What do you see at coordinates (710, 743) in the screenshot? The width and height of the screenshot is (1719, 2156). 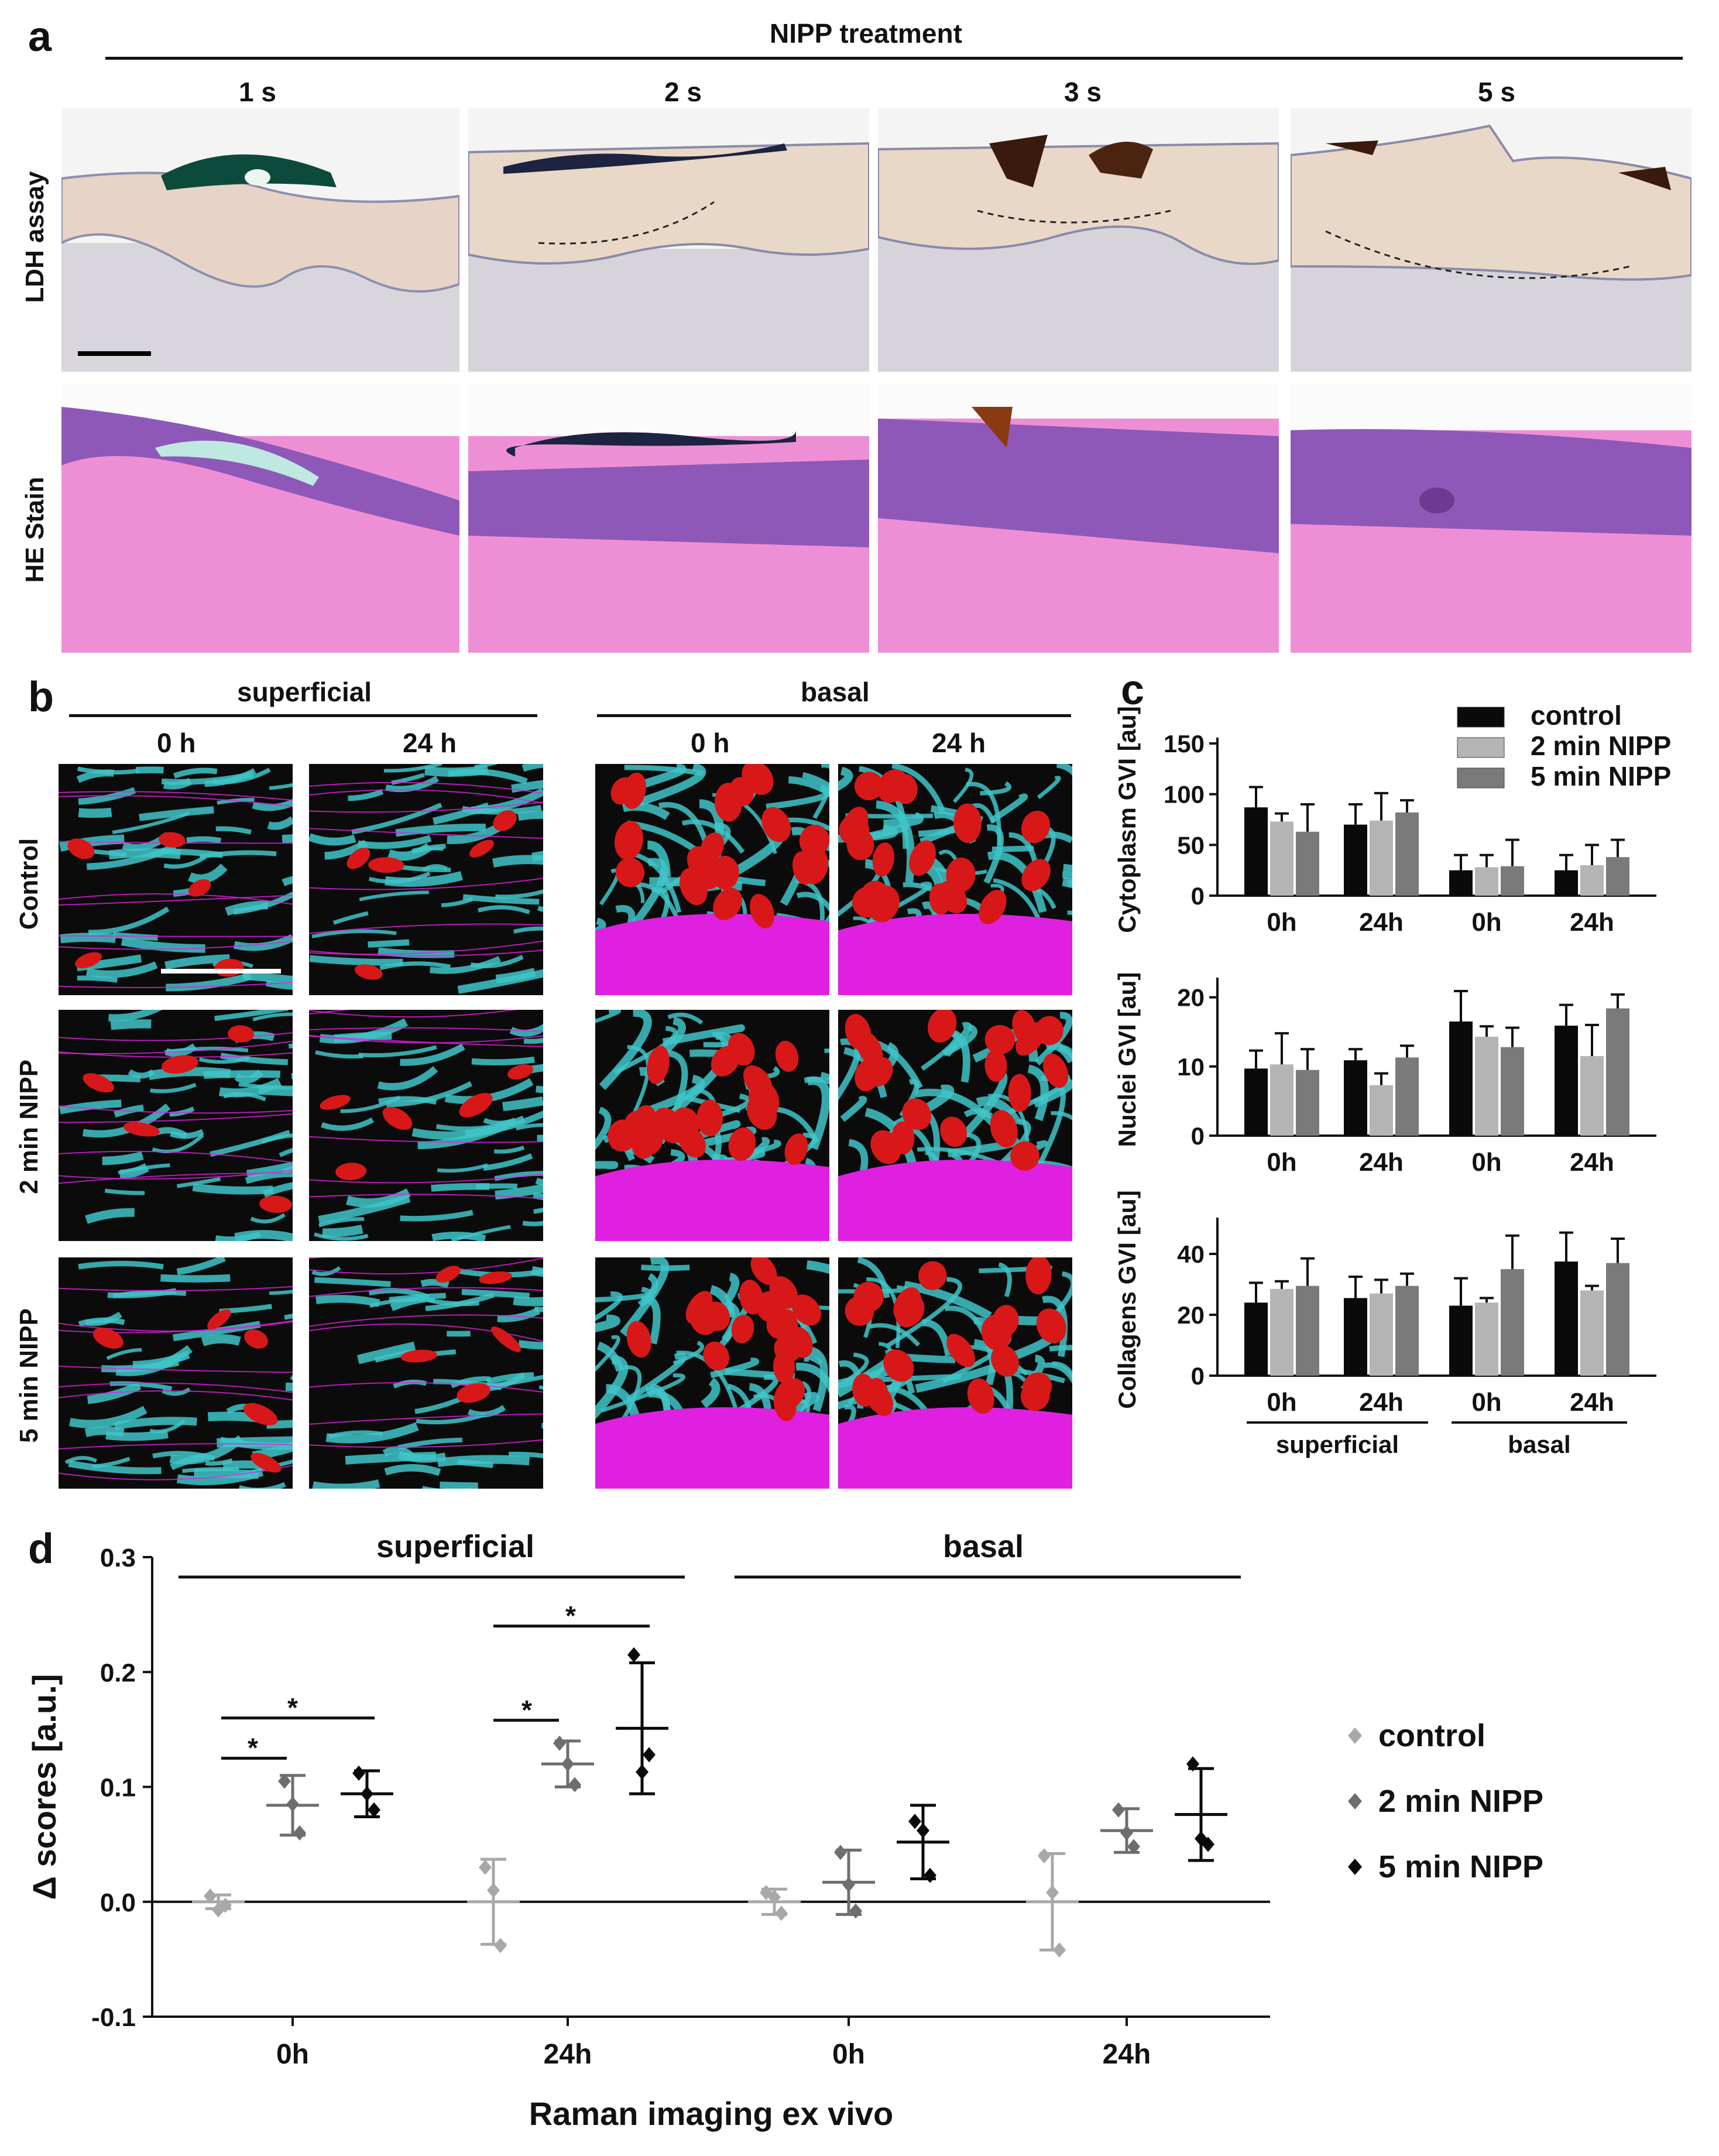 I see `time-bas-0h: 0 h` at bounding box center [710, 743].